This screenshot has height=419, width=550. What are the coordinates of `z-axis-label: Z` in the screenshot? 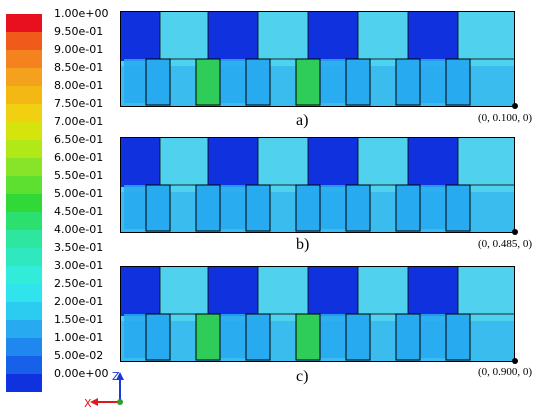 It's located at (116, 376).